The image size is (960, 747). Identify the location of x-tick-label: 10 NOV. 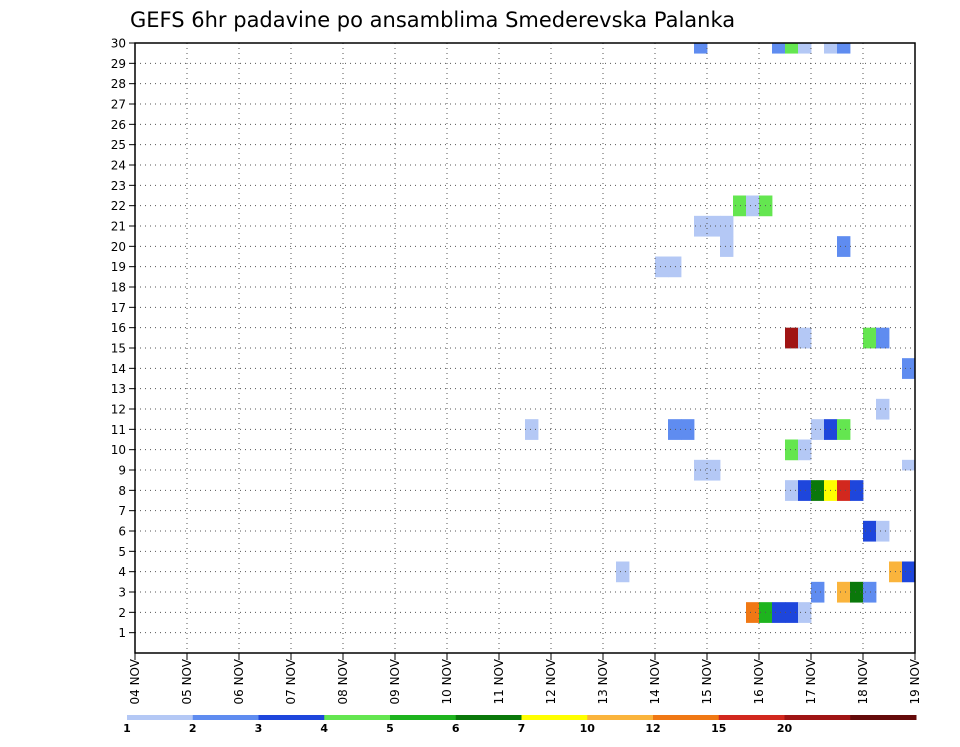
(447, 681).